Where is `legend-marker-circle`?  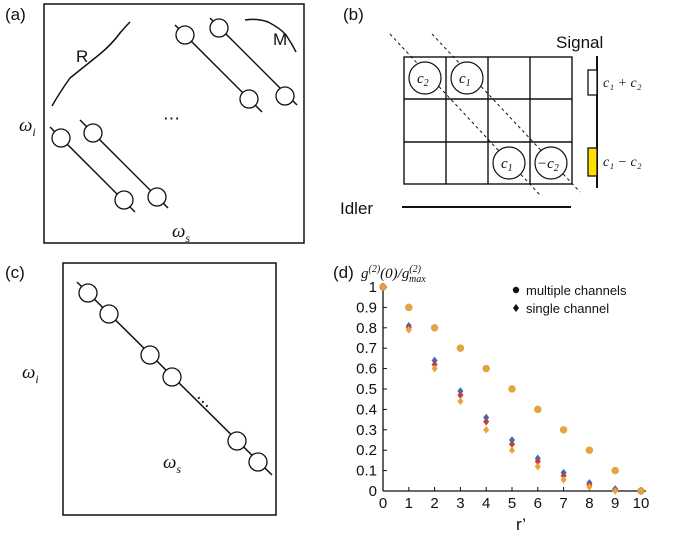 legend-marker-circle is located at coordinates (516, 290).